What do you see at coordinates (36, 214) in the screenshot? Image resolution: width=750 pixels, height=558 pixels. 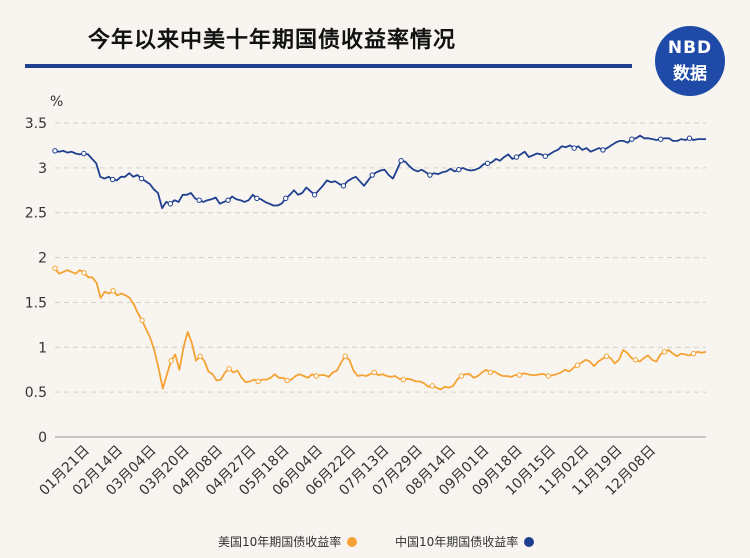 I see `y-tick-label: 2.5` at bounding box center [36, 214].